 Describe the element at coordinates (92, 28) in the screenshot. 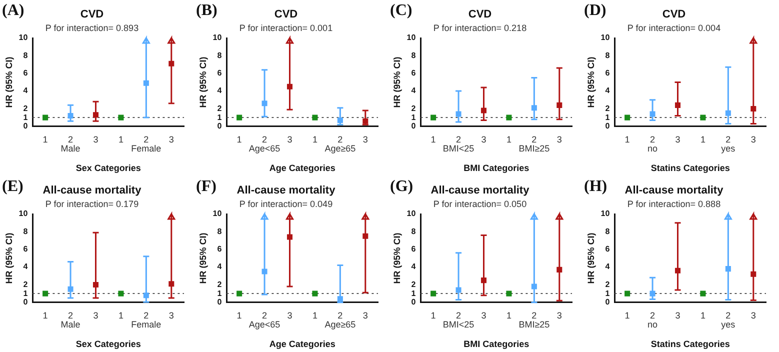

I see `chart-subtitle: P for interaction= 0.893` at that location.